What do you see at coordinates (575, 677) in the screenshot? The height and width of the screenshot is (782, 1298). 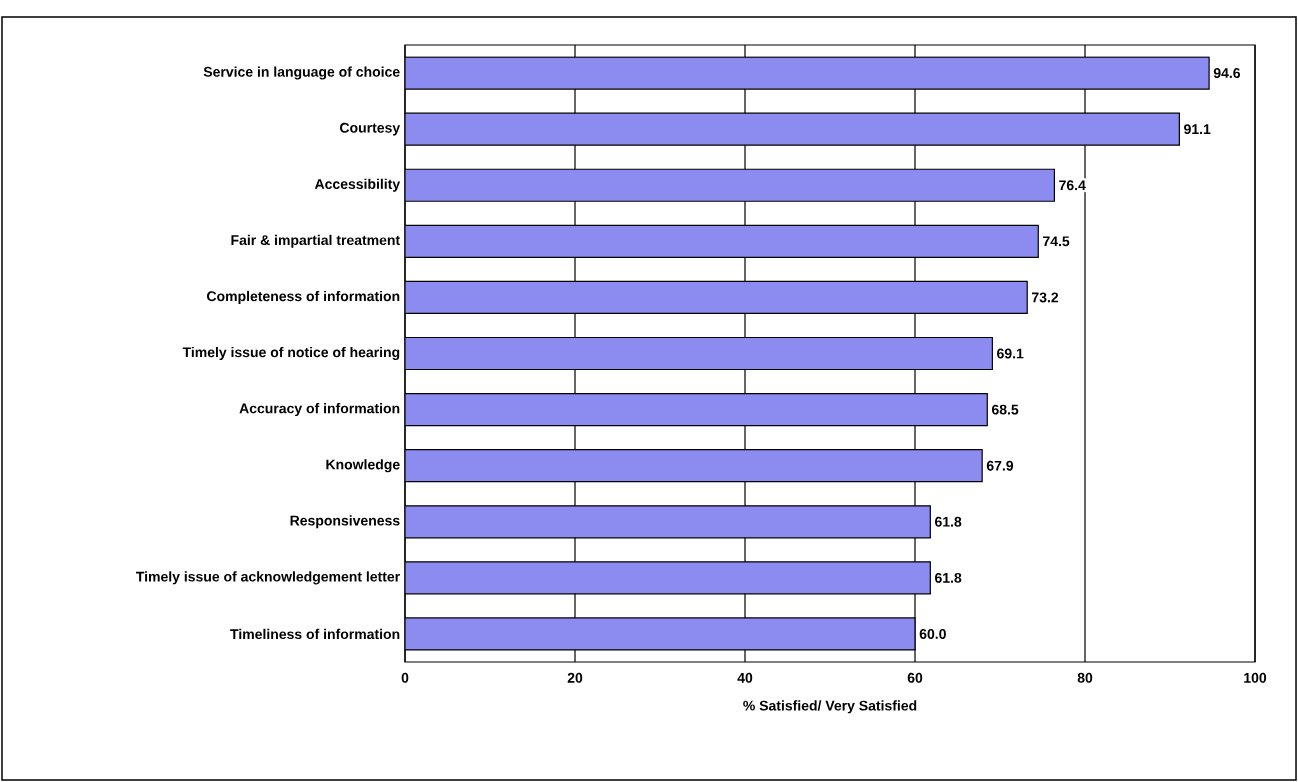 I see `x-tick-label: 20` at bounding box center [575, 677].